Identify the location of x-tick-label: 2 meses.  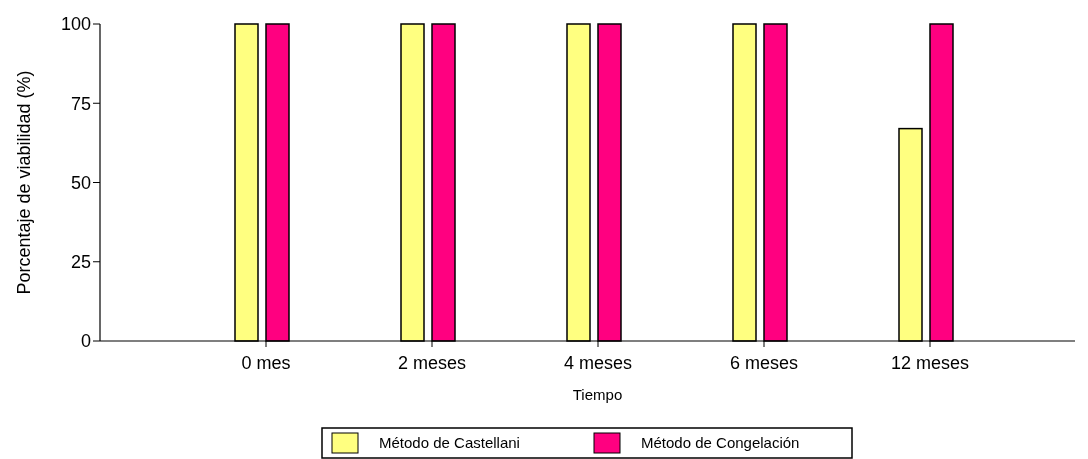
(432, 363).